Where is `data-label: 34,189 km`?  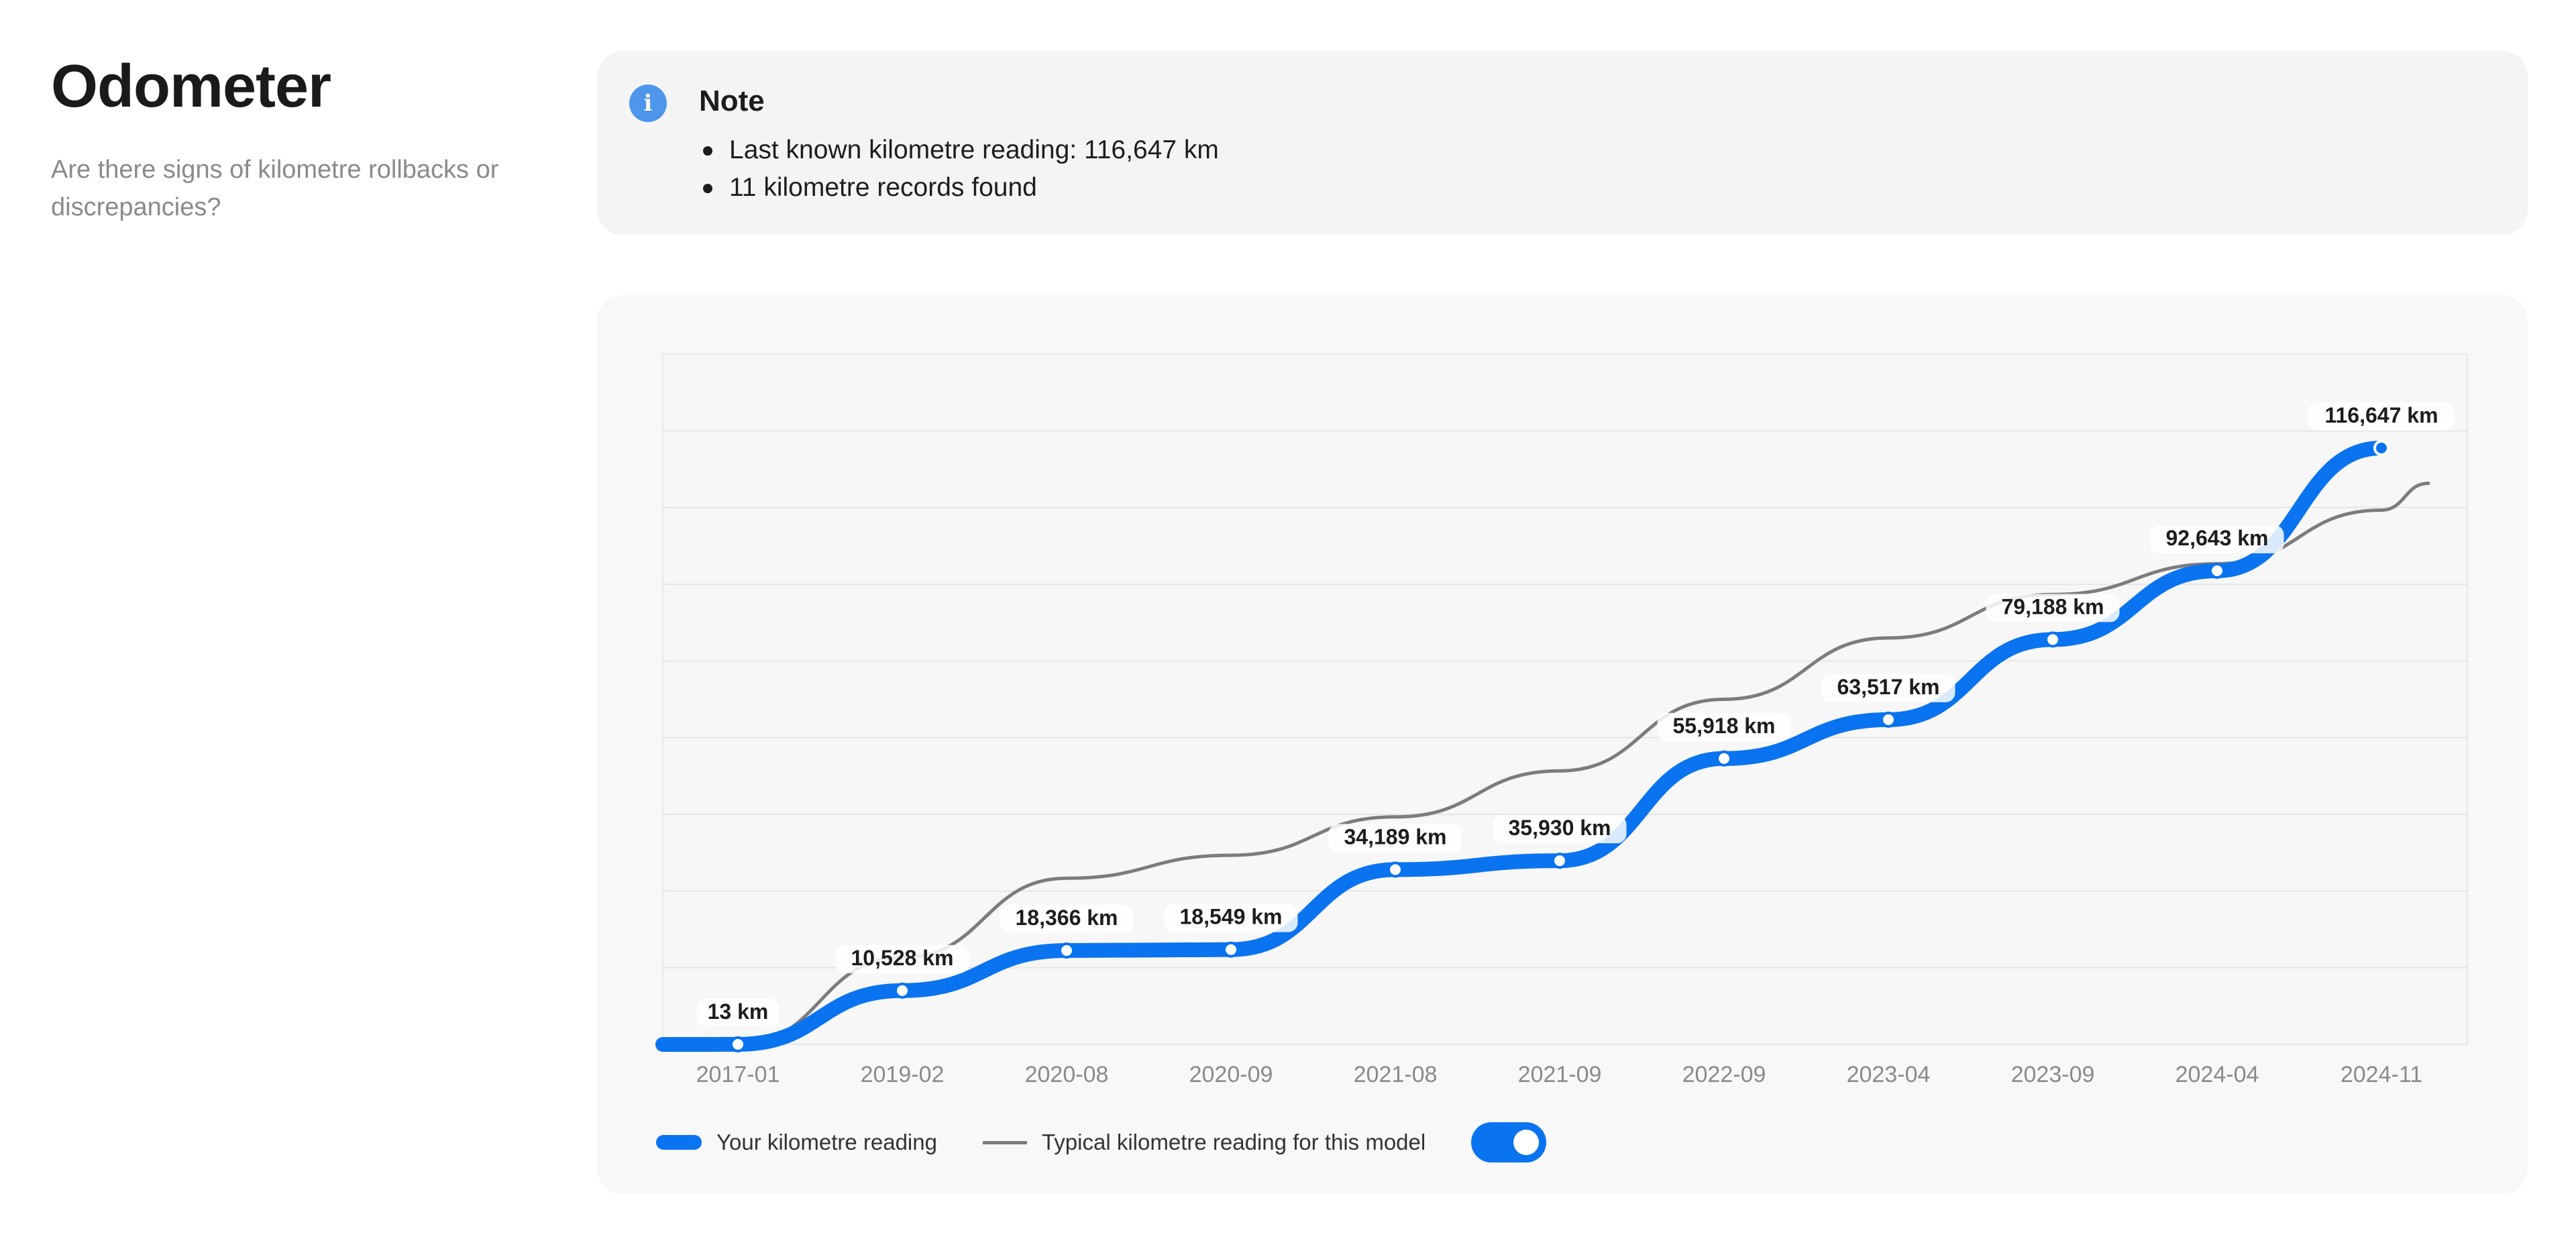 data-label: 34,189 km is located at coordinates (1395, 836).